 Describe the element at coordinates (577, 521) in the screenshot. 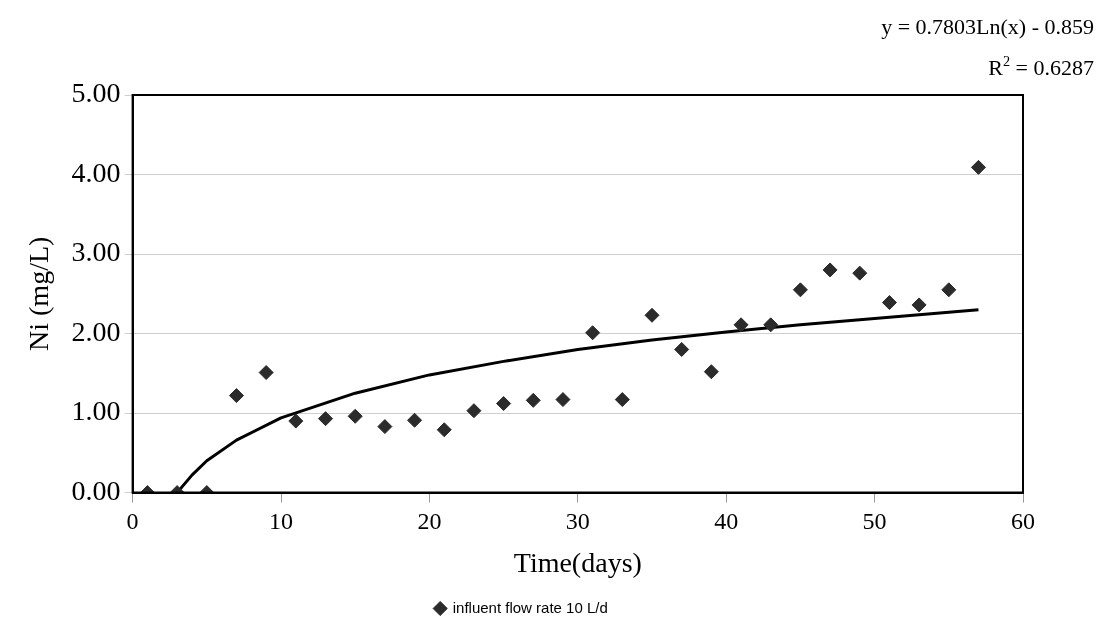

I see `x-tick-label: 30` at that location.